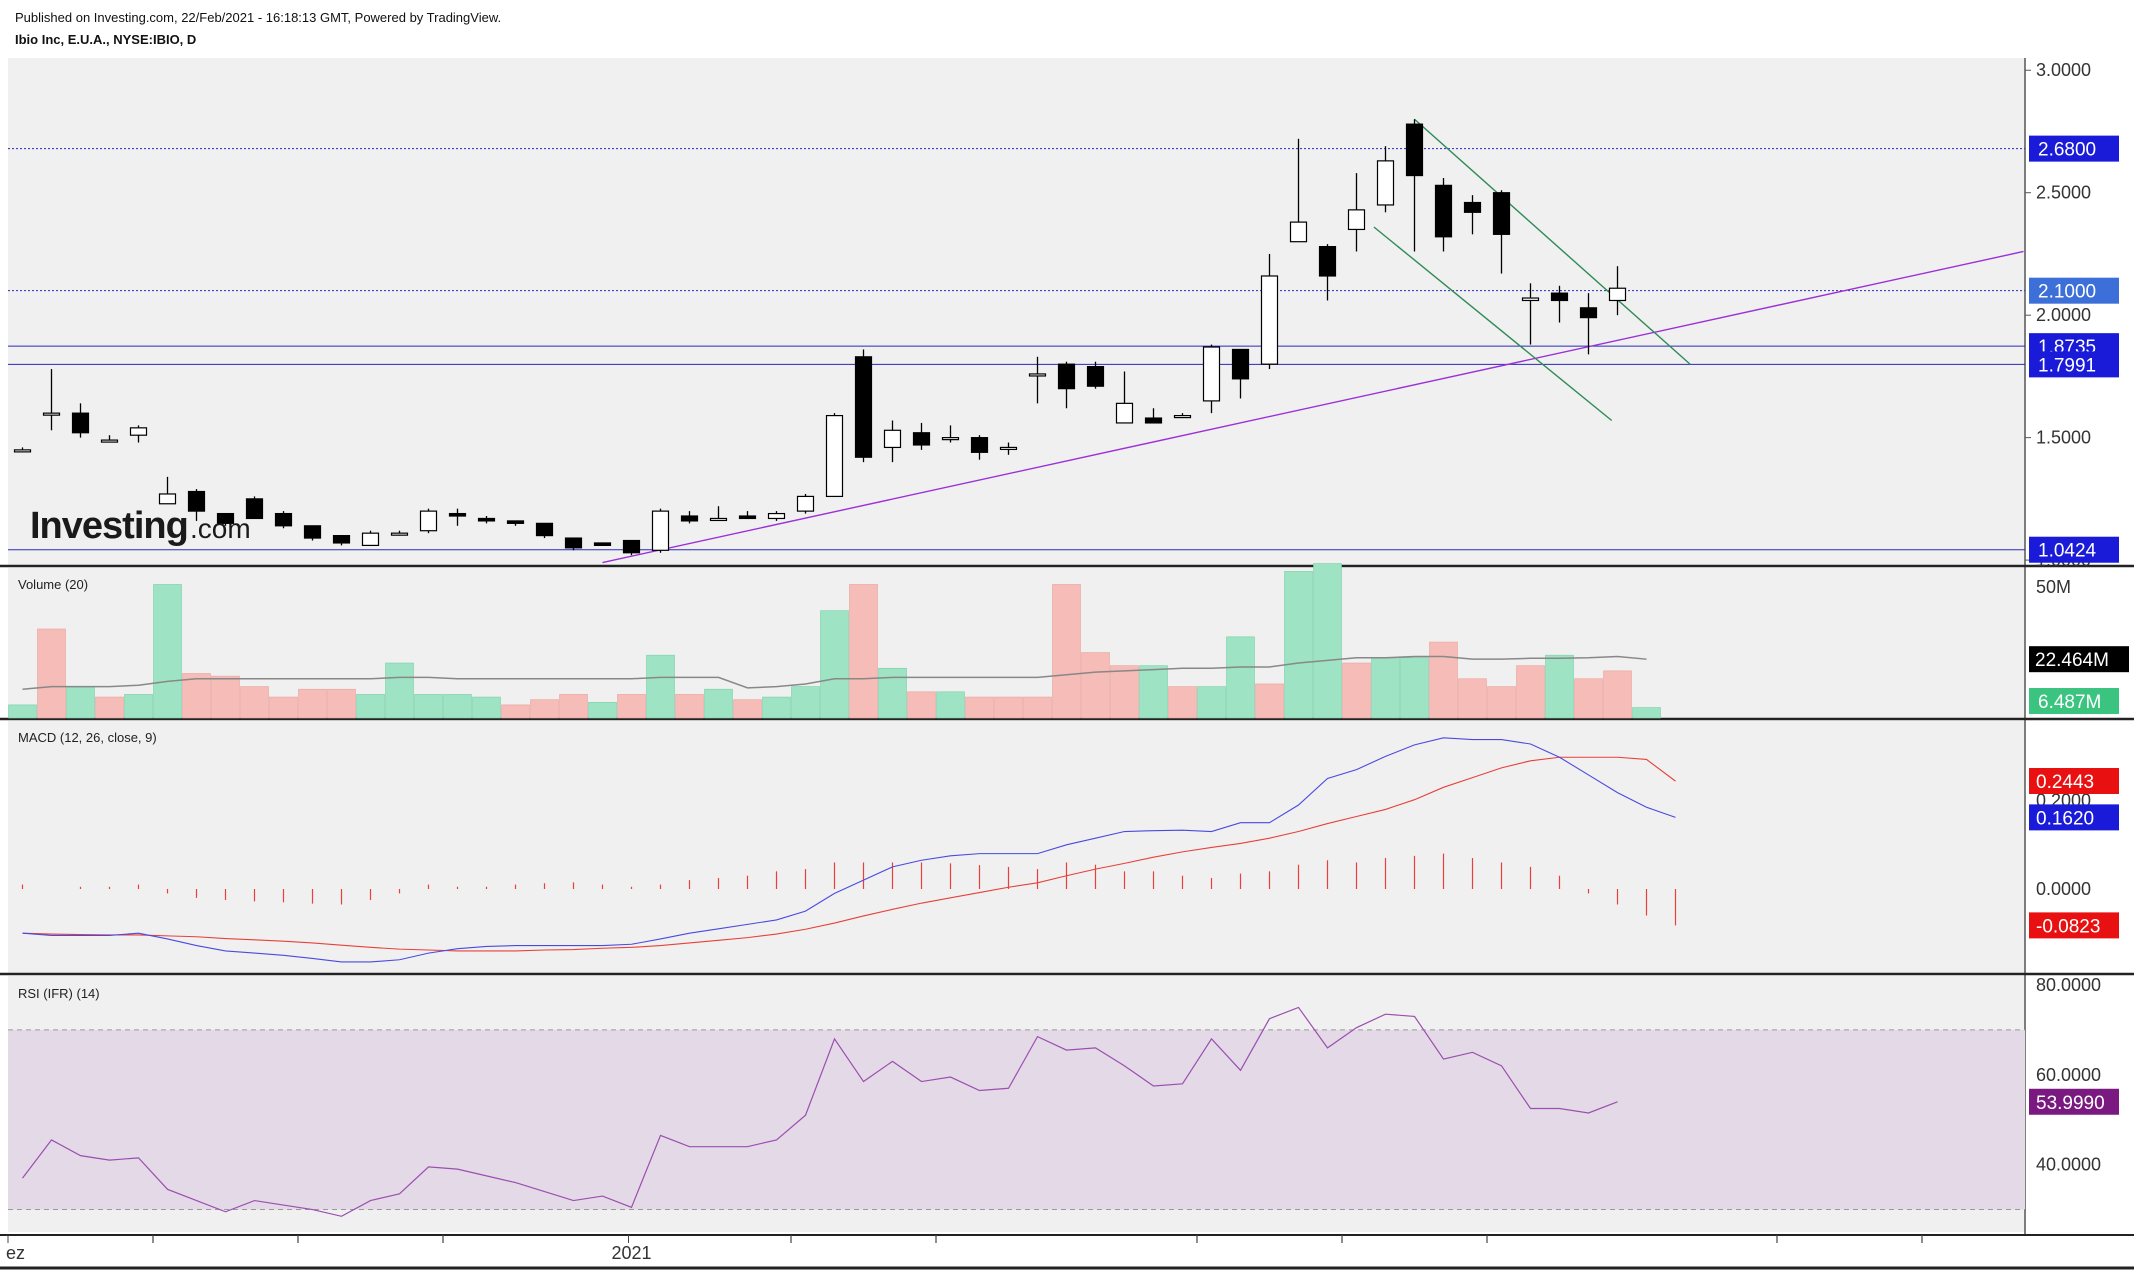 The image size is (2134, 1271). I want to click on investing-logo: Investing, so click(109, 526).